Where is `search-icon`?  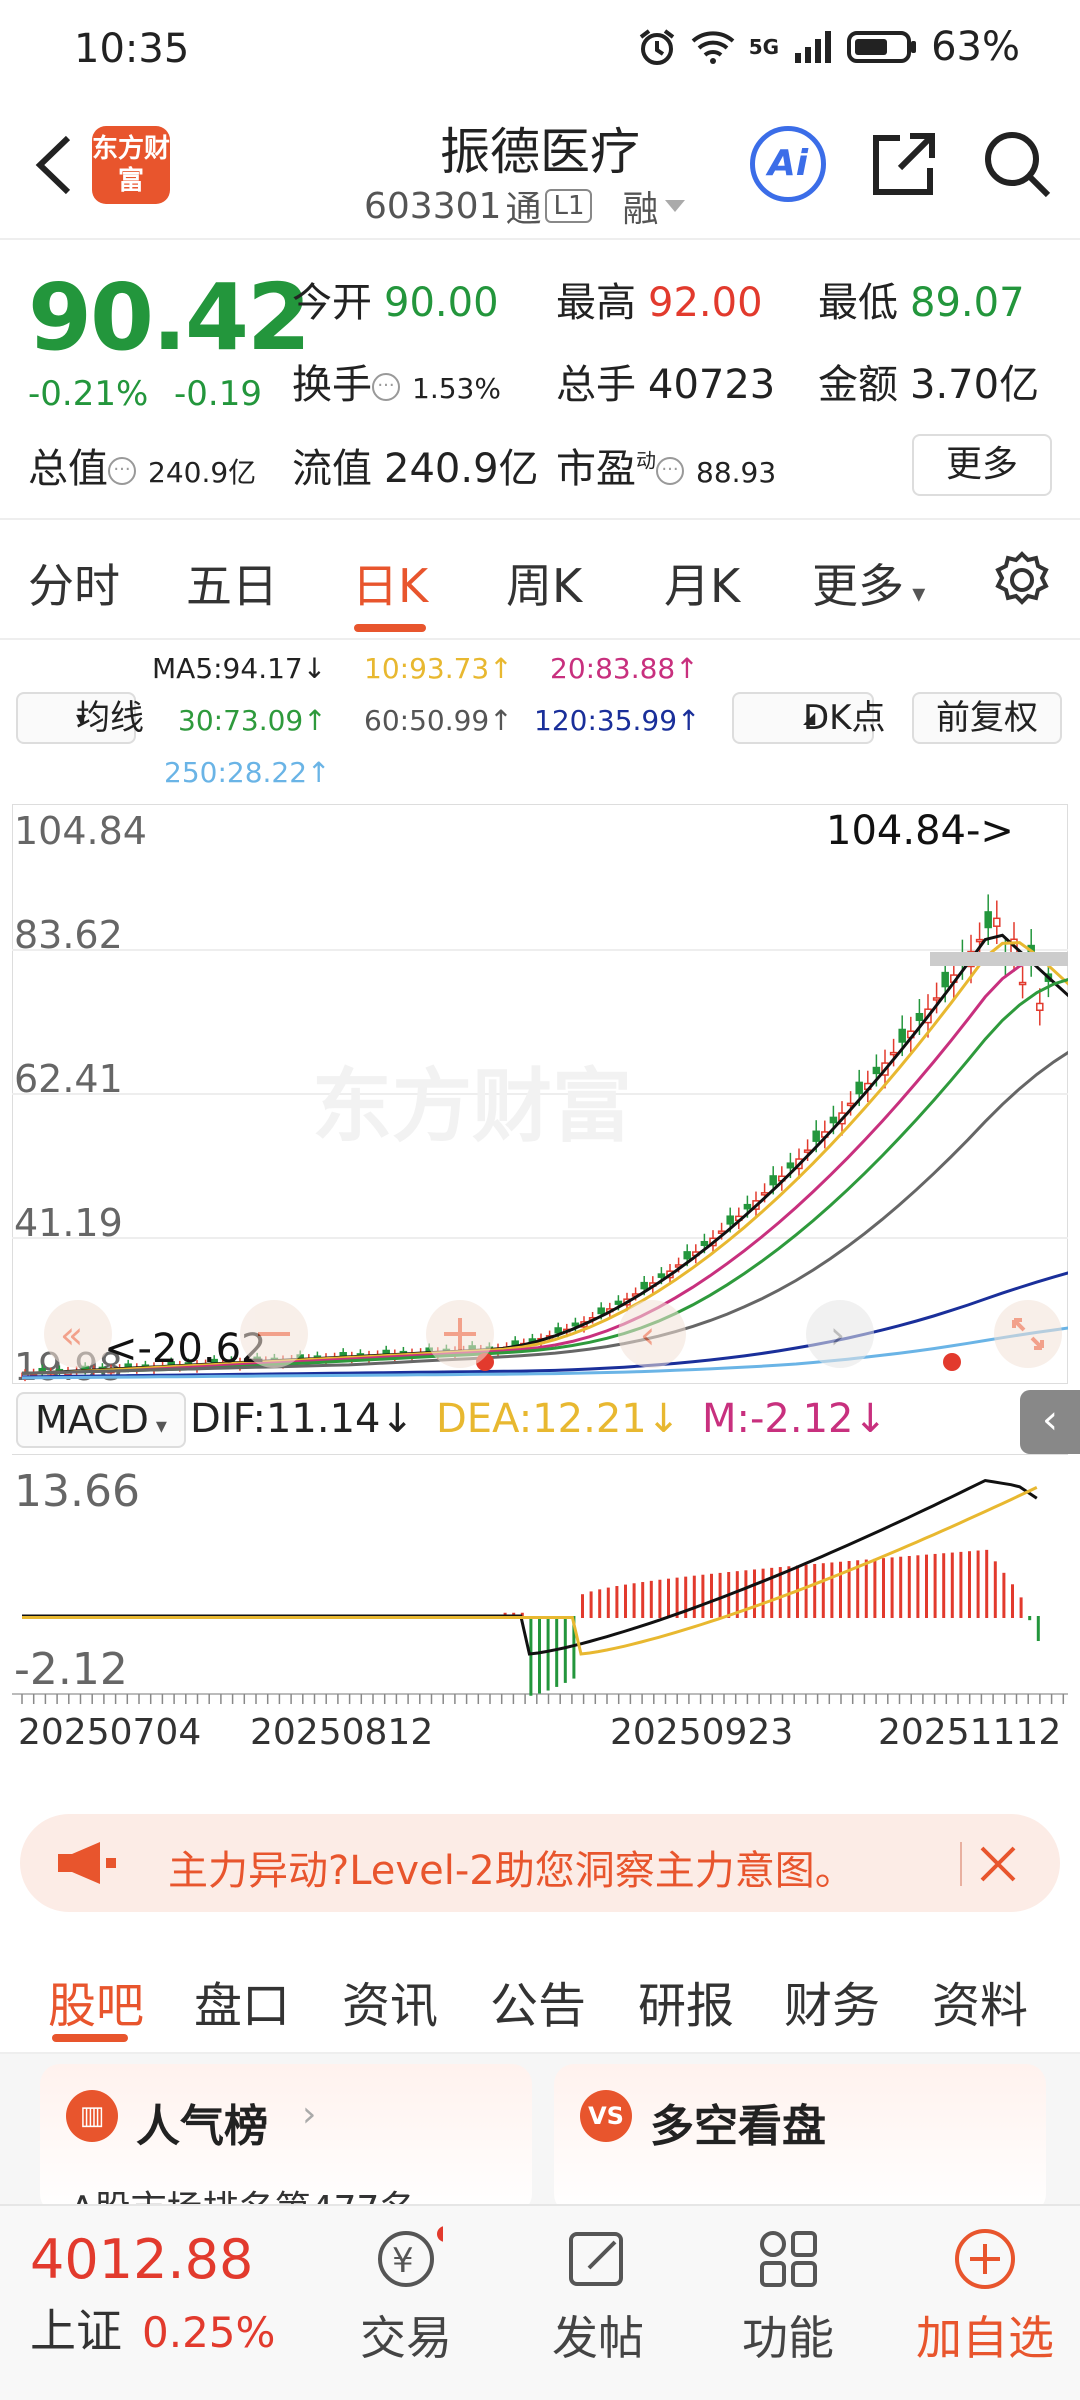 search-icon is located at coordinates (1017, 164).